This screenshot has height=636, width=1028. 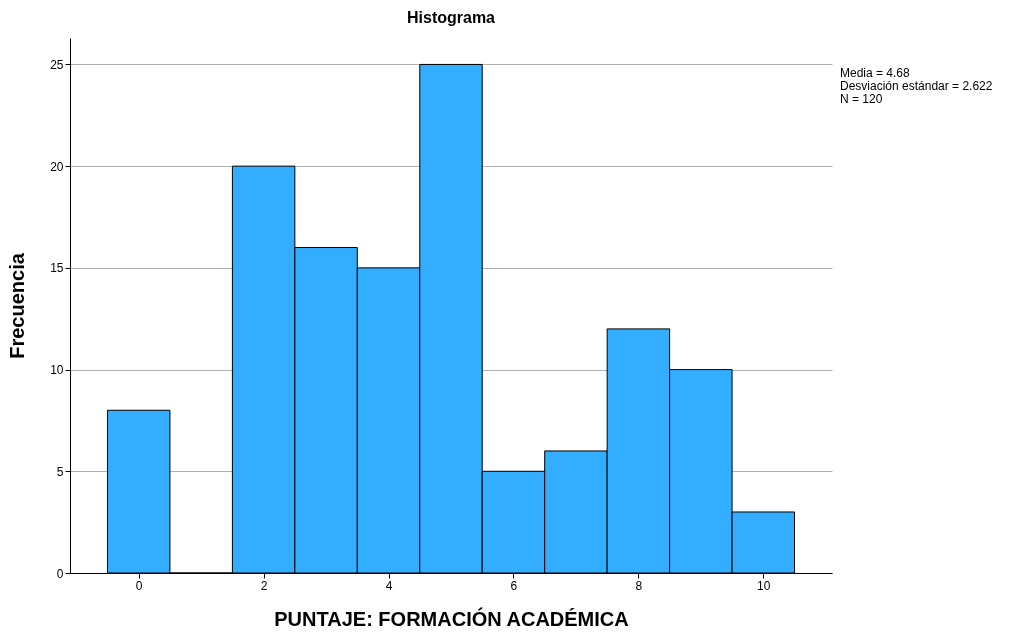 What do you see at coordinates (861, 99) in the screenshot?
I see `text: N = 120` at bounding box center [861, 99].